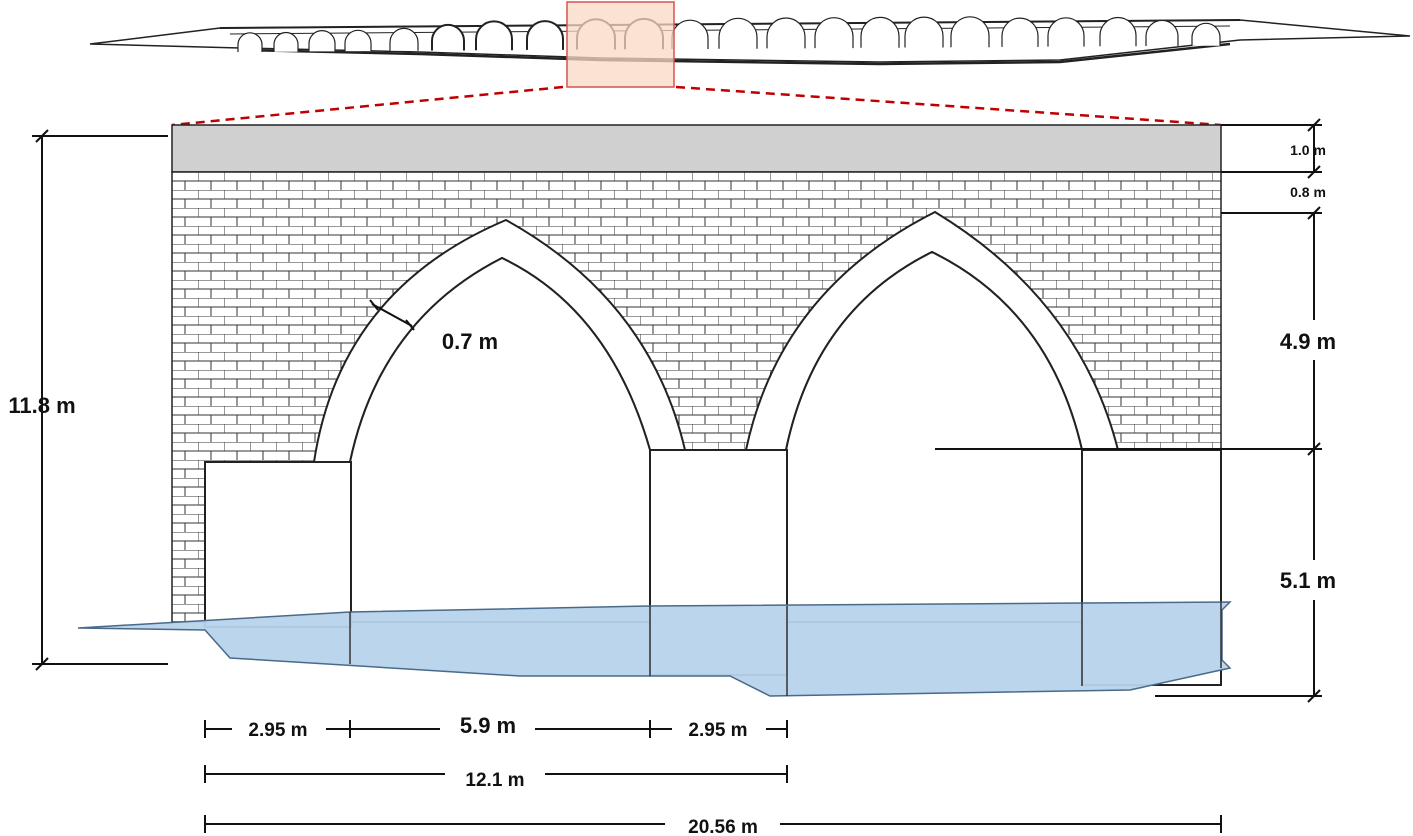  I want to click on label-pier-height: 5.1 m, so click(1308, 580).